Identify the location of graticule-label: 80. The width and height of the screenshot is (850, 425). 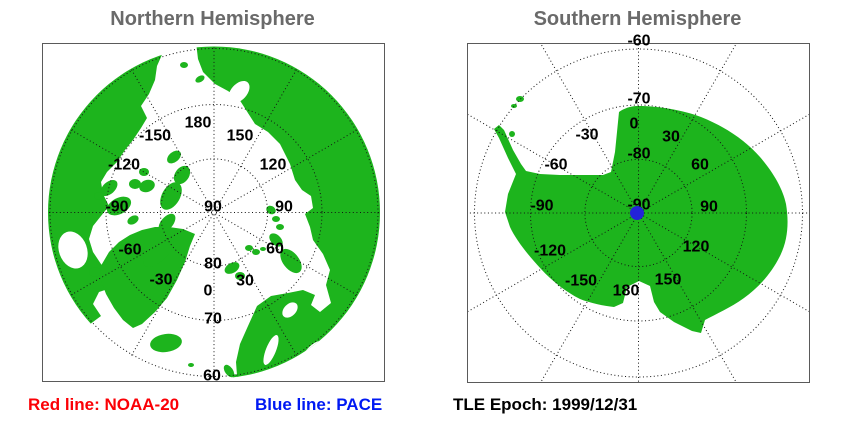
(213, 264).